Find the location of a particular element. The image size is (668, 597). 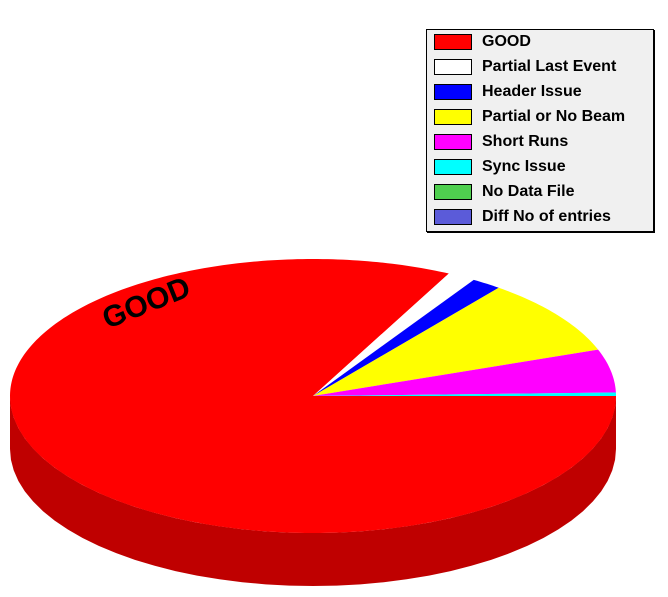

legend-item-short-runs: Short Runs is located at coordinates (540, 142).